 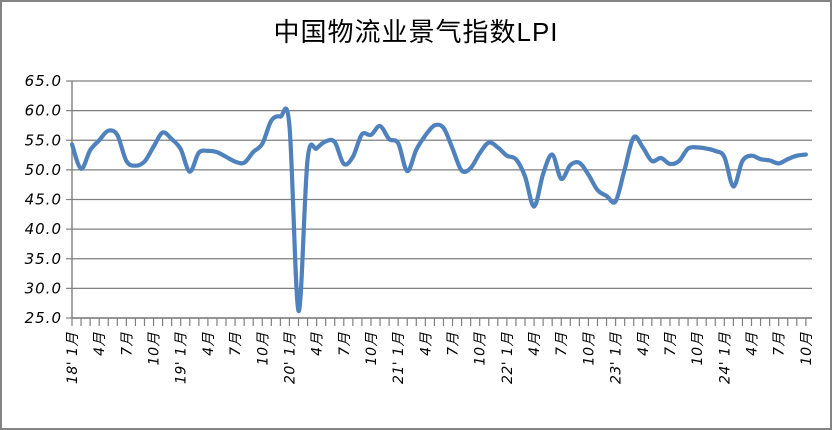 What do you see at coordinates (508, 358) in the screenshot?
I see `x-axis-label: 22' 1月` at bounding box center [508, 358].